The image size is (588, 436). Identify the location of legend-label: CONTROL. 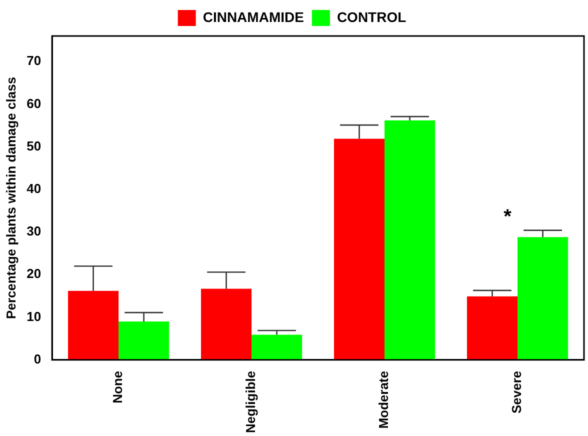
(371, 16).